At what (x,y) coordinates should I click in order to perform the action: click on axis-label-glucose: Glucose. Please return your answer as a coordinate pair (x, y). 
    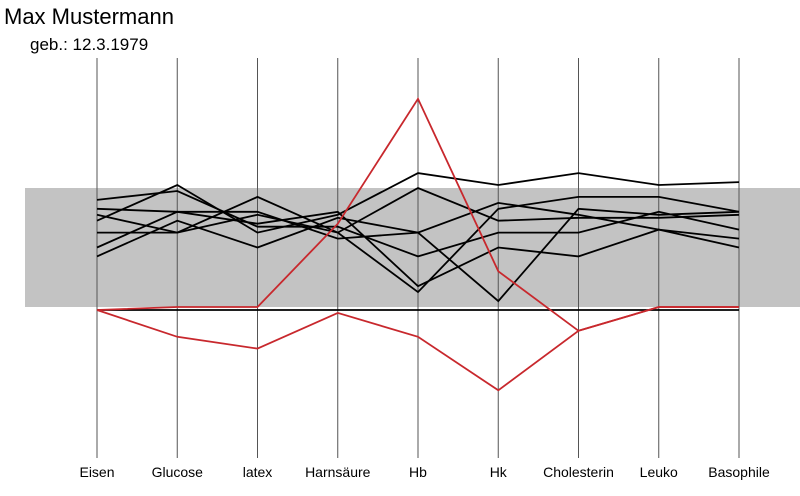
    Looking at the image, I should click on (178, 472).